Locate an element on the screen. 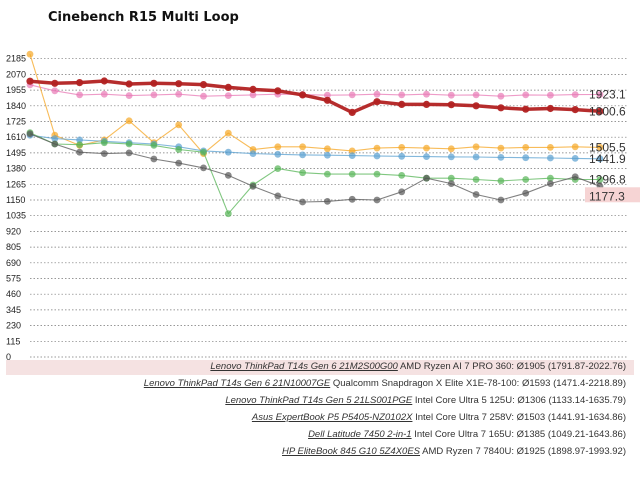 This screenshot has width=640, height=490. legend-summary: Ø1503 (1441.91-1634.86) is located at coordinates (571, 417).